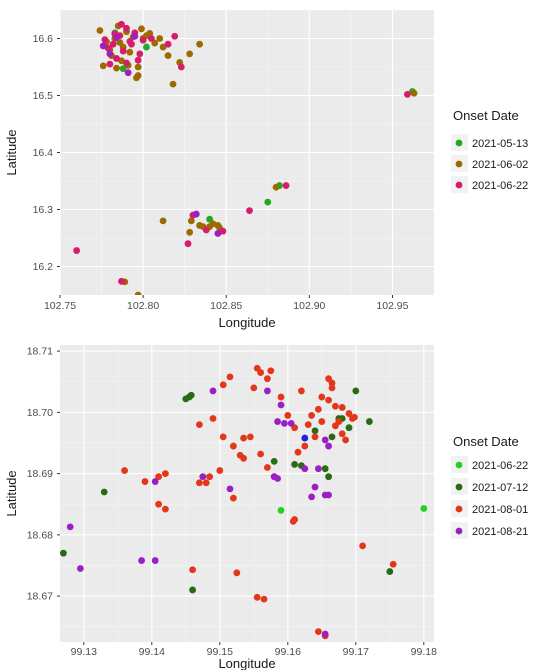  What do you see at coordinates (220, 652) in the screenshot?
I see `x-tick-label: 99.15` at bounding box center [220, 652].